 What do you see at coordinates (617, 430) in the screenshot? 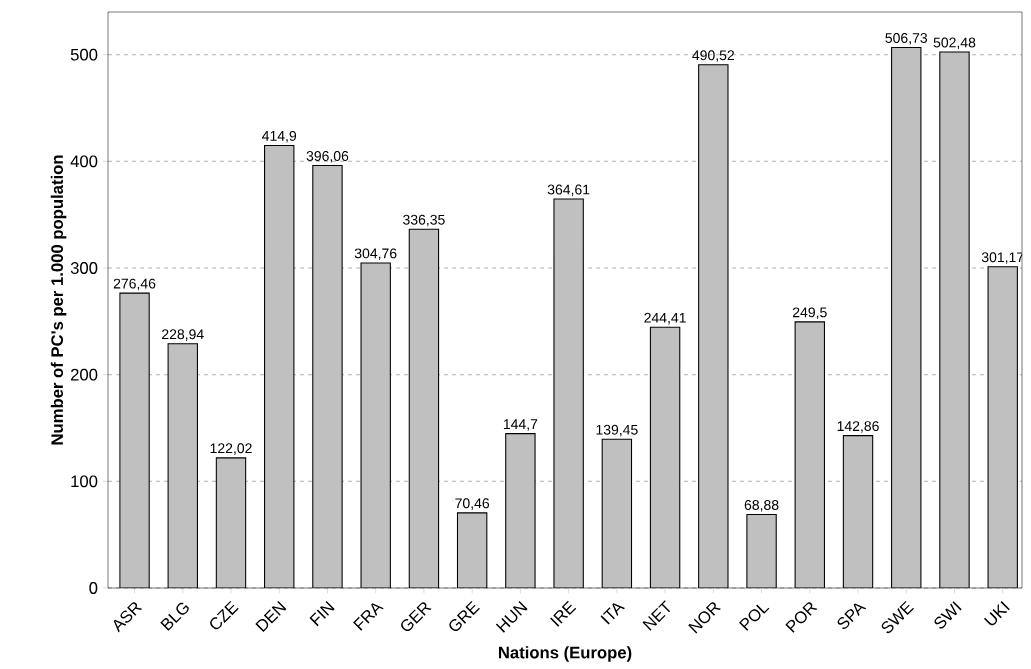
I see `data-label: 139,45` at bounding box center [617, 430].